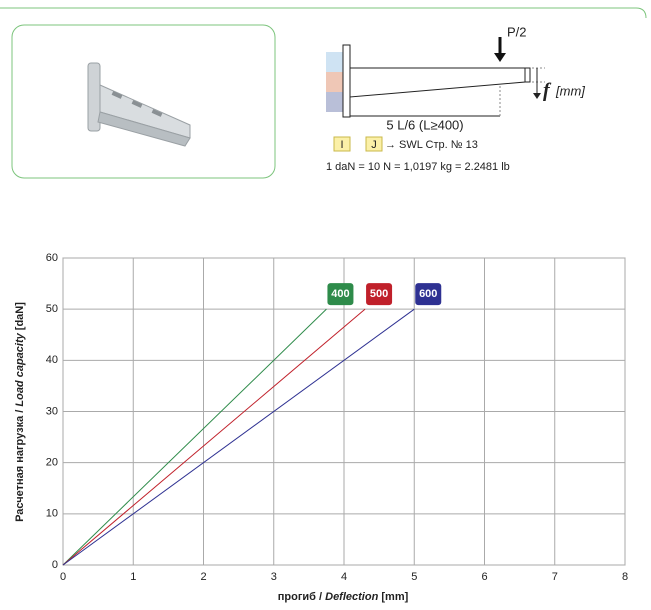 The width and height of the screenshot is (651, 610). Describe the element at coordinates (274, 577) in the screenshot. I see `x-tick-label: 3` at that location.